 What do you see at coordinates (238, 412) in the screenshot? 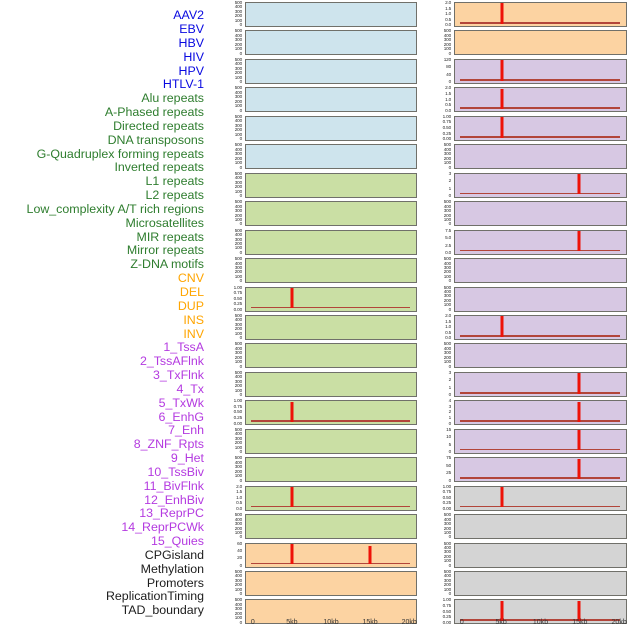
I see `y-tick-label: 0.50` at bounding box center [238, 412].